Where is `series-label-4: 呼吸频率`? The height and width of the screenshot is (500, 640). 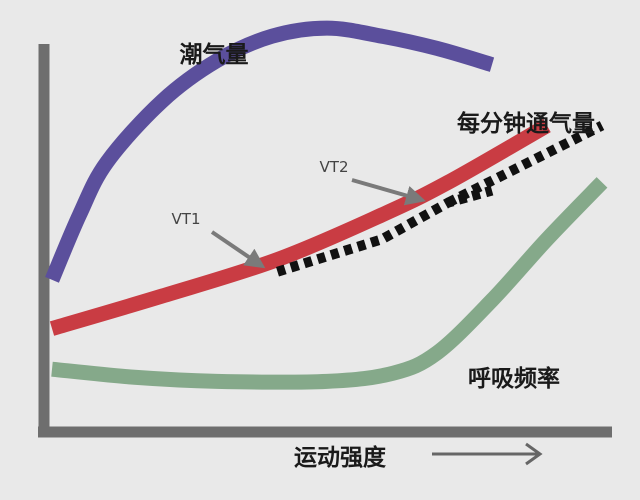 series-label-4: 呼吸频率 is located at coordinates (514, 378).